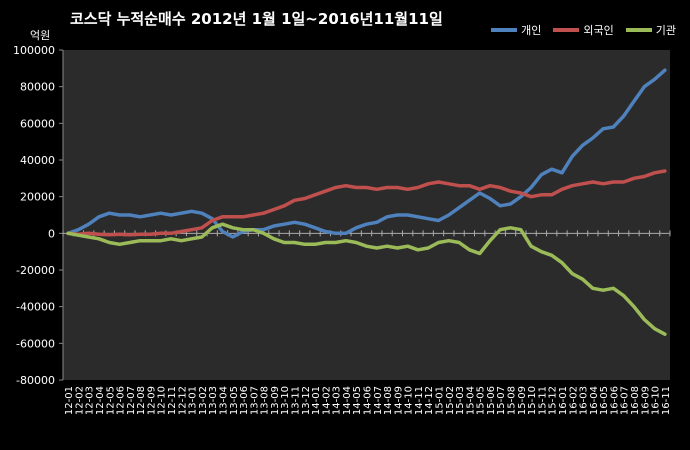 The image size is (690, 450). I want to click on legend-label: 개인, so click(531, 30).